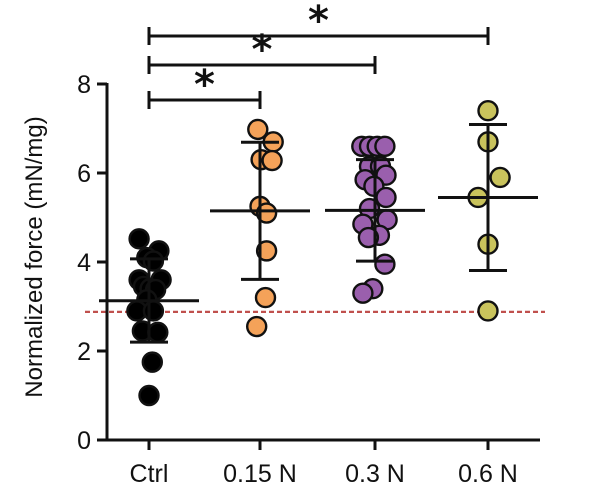 This screenshot has width=616, height=491. I want to click on y-axis-title: Normalized force (mN/mg), so click(34, 256).